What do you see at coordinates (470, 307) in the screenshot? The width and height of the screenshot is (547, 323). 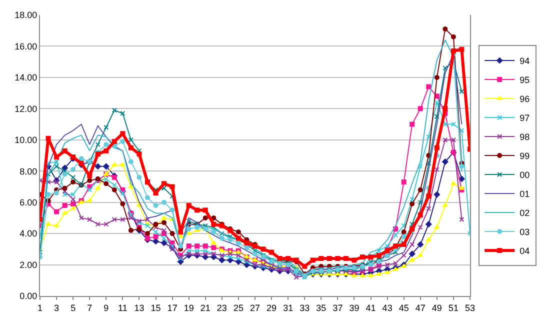 I see `x-tick-label: 53` at bounding box center [470, 307].